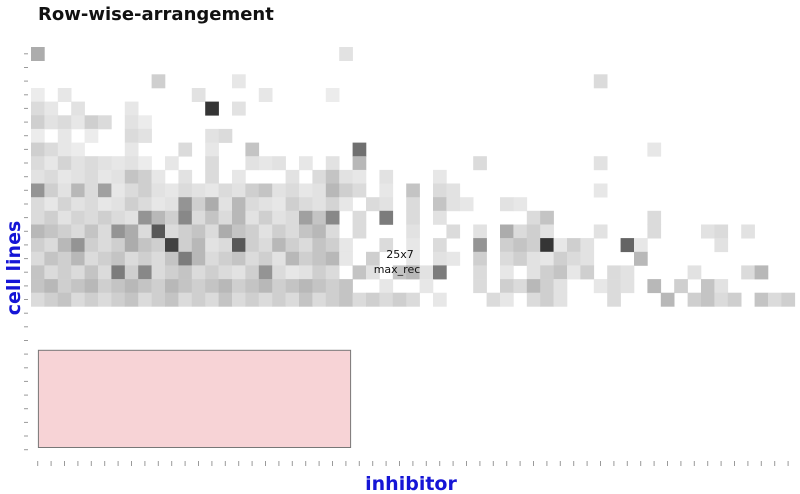  Describe the element at coordinates (26, 252) in the screenshot. I see `y-axis-ticks` at that location.